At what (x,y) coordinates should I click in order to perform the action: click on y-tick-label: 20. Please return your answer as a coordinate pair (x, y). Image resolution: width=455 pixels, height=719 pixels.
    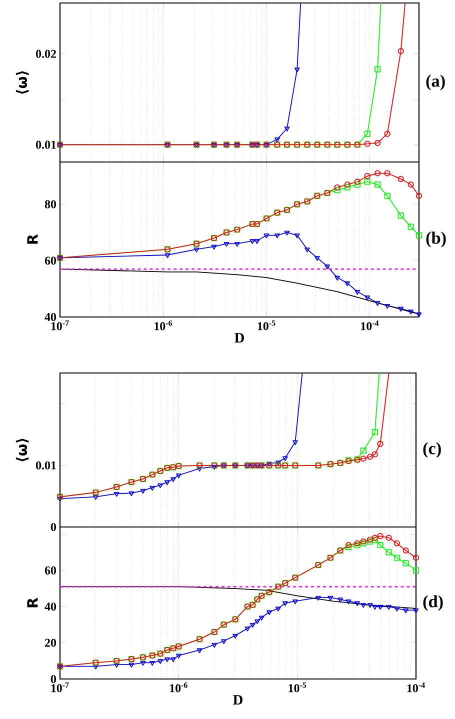
    Looking at the image, I should click on (50, 642).